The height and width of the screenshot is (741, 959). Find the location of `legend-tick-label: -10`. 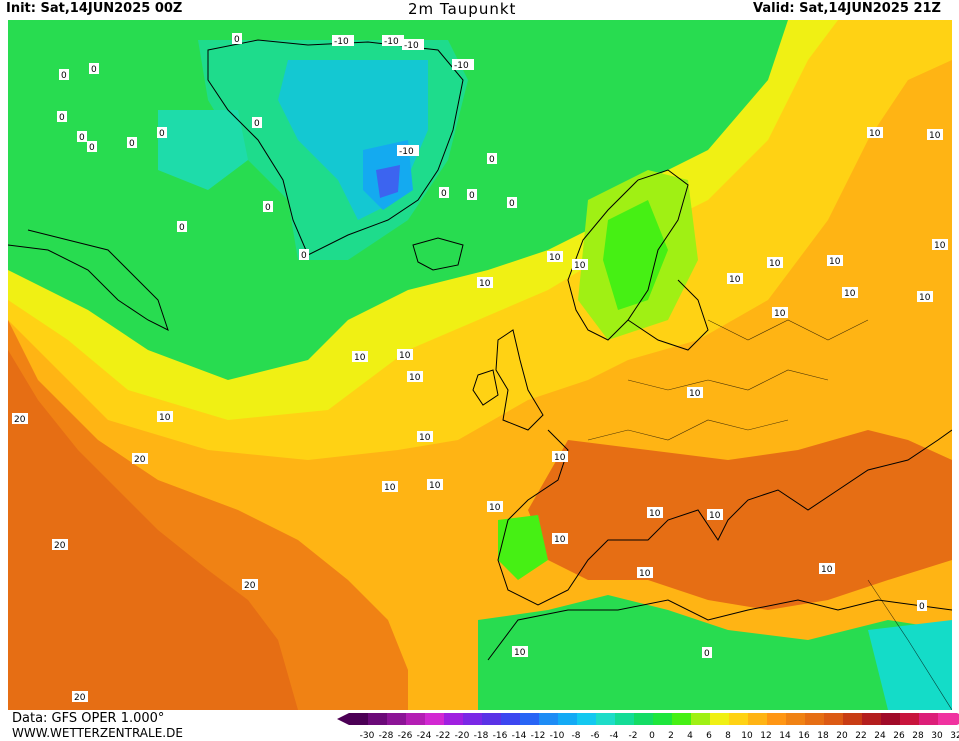

legend-tick-label: -10 is located at coordinates (557, 736).